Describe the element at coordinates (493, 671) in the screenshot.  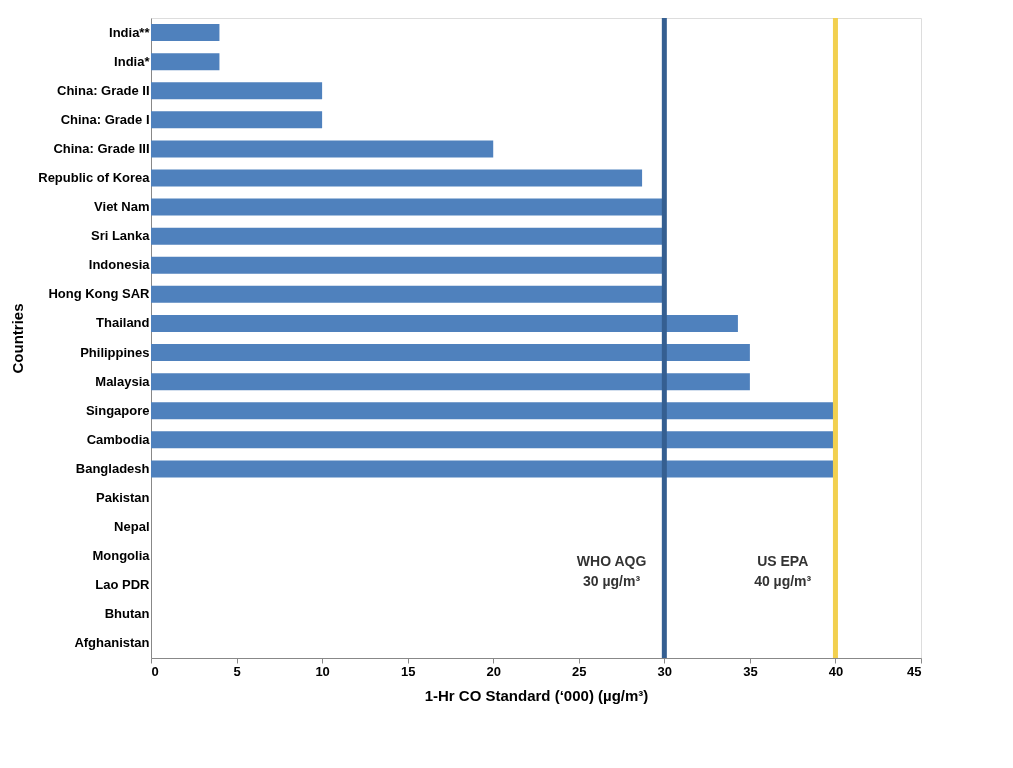
I see `x-tick-label: 20` at that location.